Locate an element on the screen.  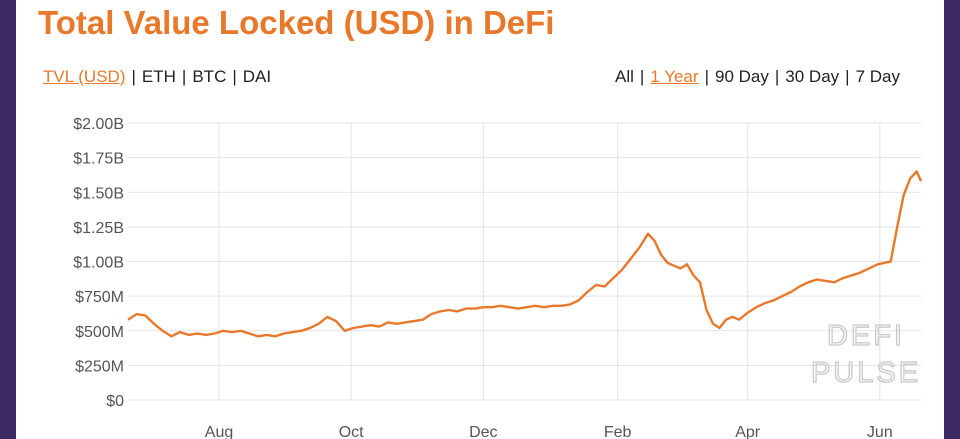
range-tabs: All | 1 Year | 90 Day | 30 Day | 7 Day is located at coordinates (757, 77).